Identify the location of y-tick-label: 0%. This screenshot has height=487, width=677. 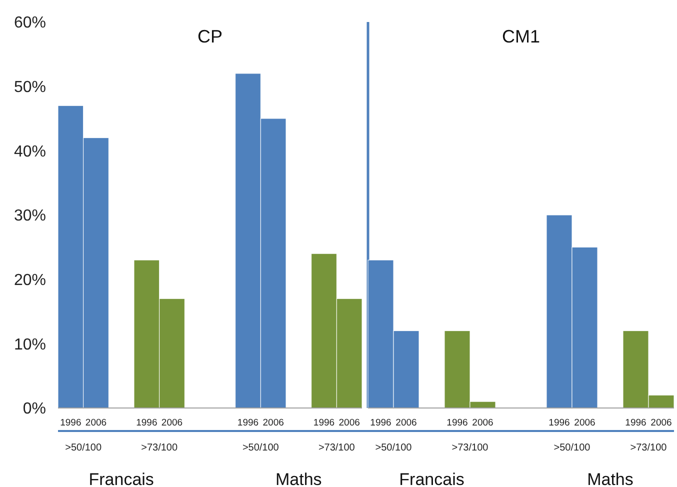
(34, 409).